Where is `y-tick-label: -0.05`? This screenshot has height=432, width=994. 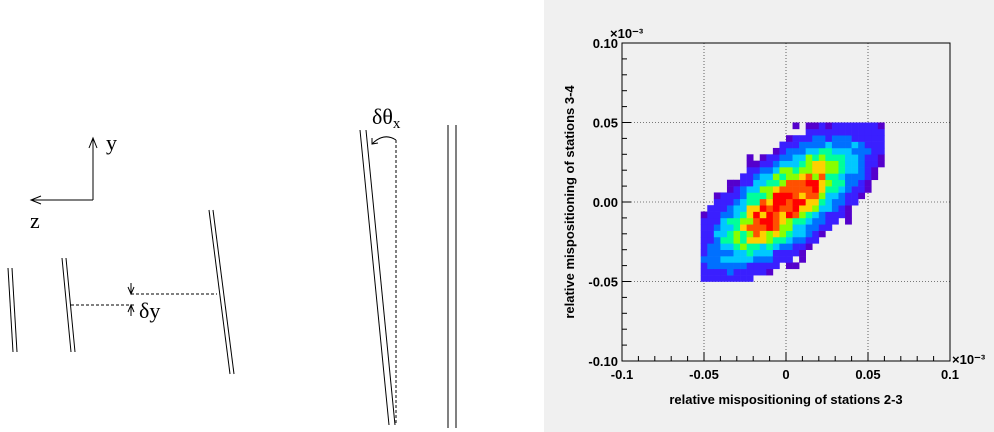 y-tick-label: -0.05 is located at coordinates (603, 282).